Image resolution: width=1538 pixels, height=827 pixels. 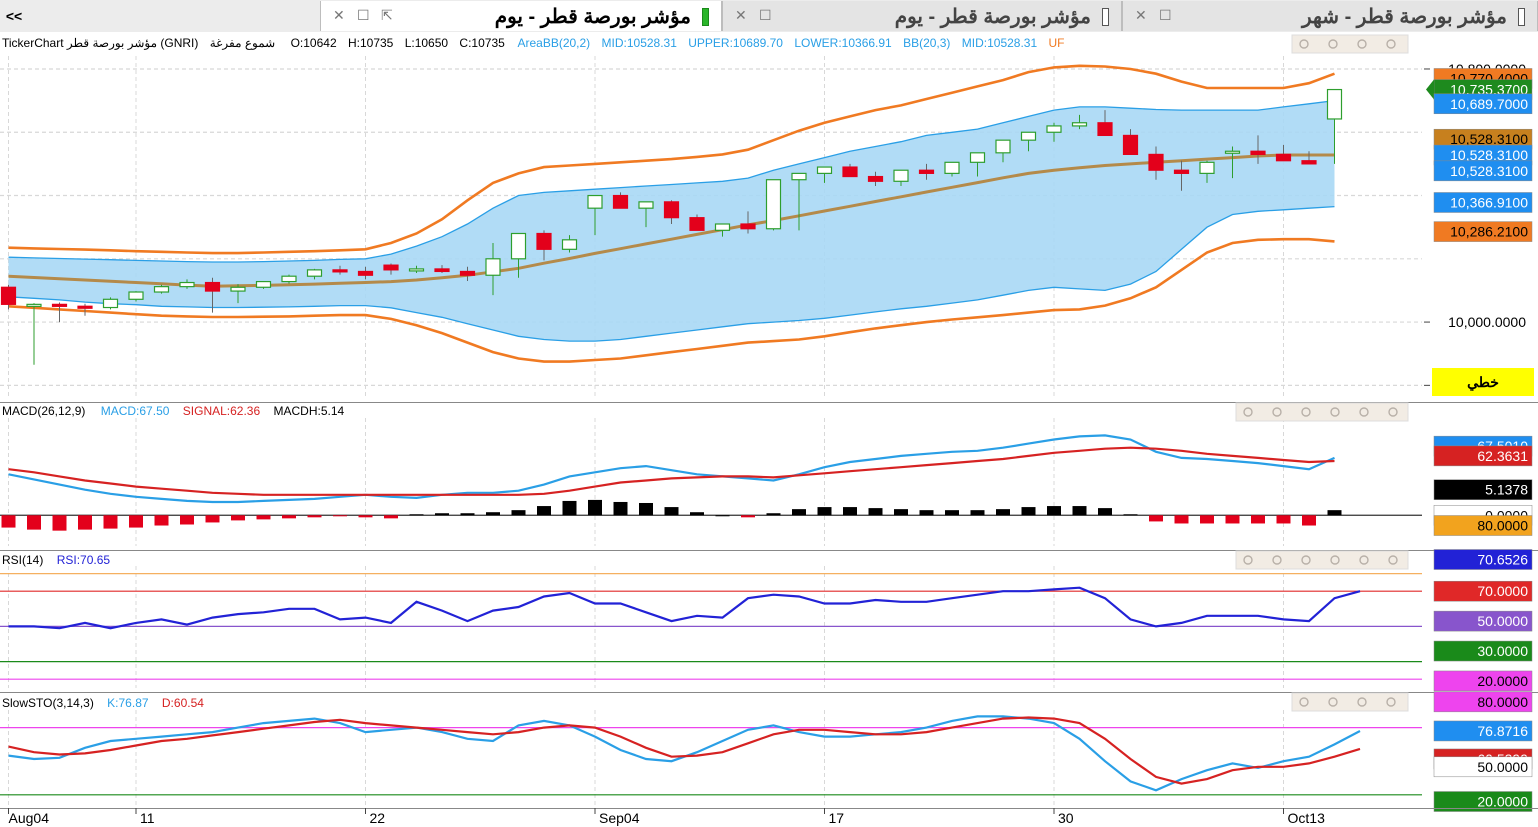 What do you see at coordinates (1506, 490) in the screenshot?
I see `value-label: 5.1378` at bounding box center [1506, 490].